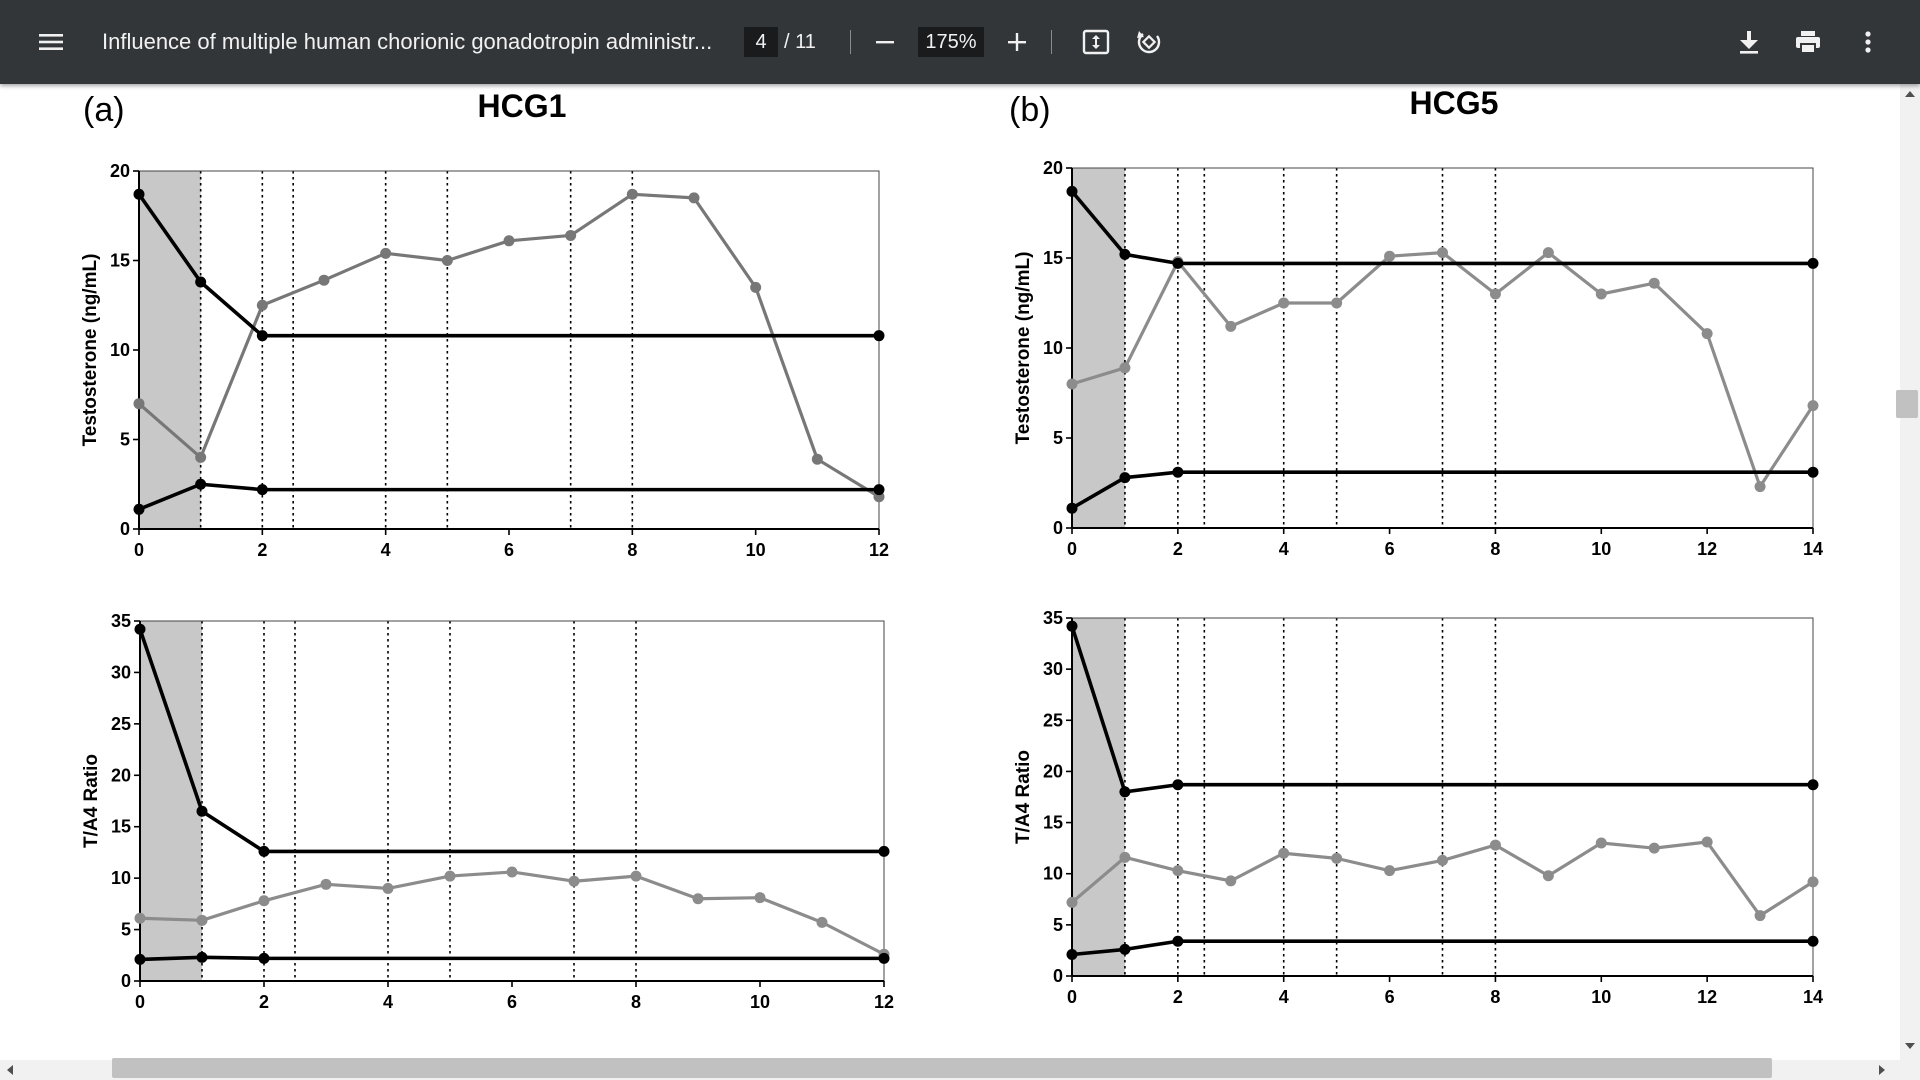 This screenshot has width=1920, height=1080. I want to click on scroll-left-arrow-icon, so click(10, 1070).